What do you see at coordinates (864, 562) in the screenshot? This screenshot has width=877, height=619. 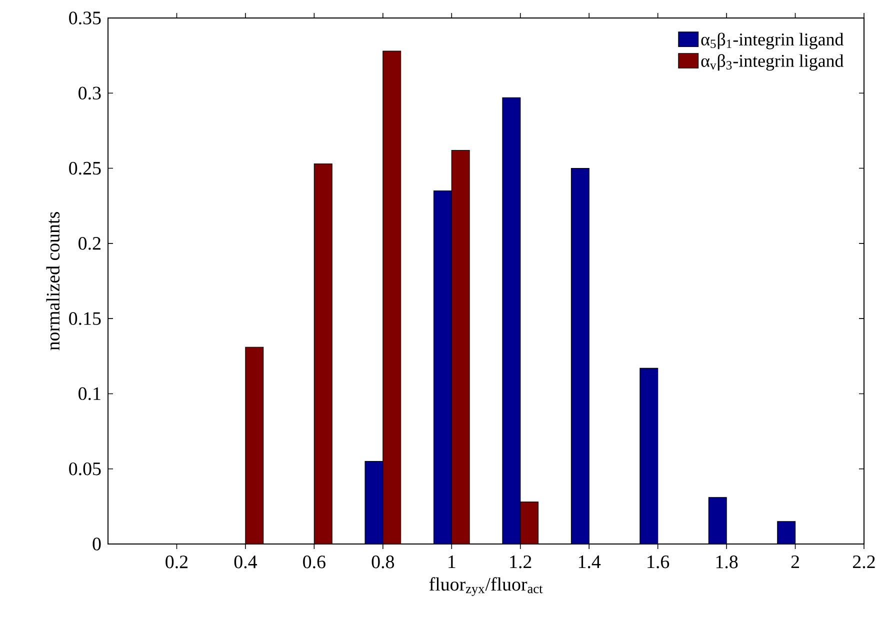 I see `x-tick-label: 2.2` at bounding box center [864, 562].